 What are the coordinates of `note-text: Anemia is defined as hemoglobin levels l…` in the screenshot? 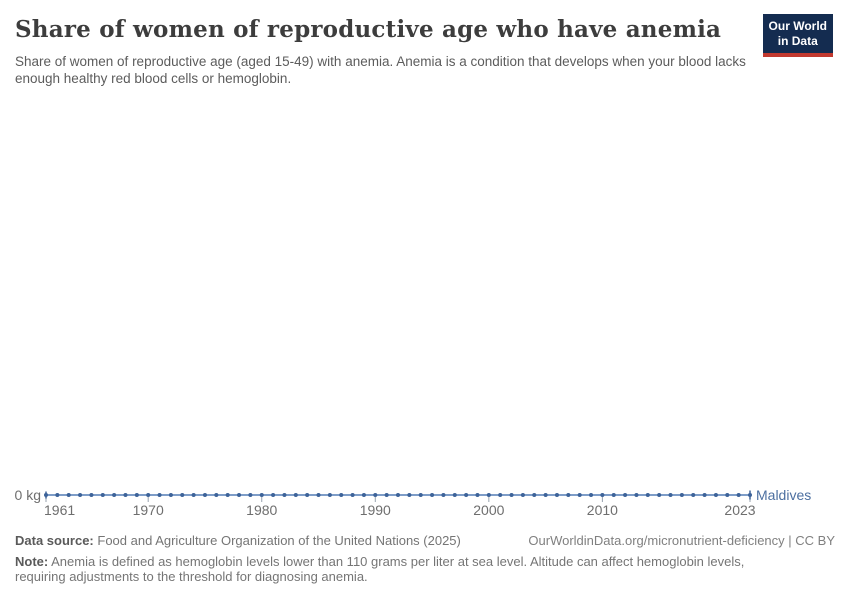 It's located at (380, 569).